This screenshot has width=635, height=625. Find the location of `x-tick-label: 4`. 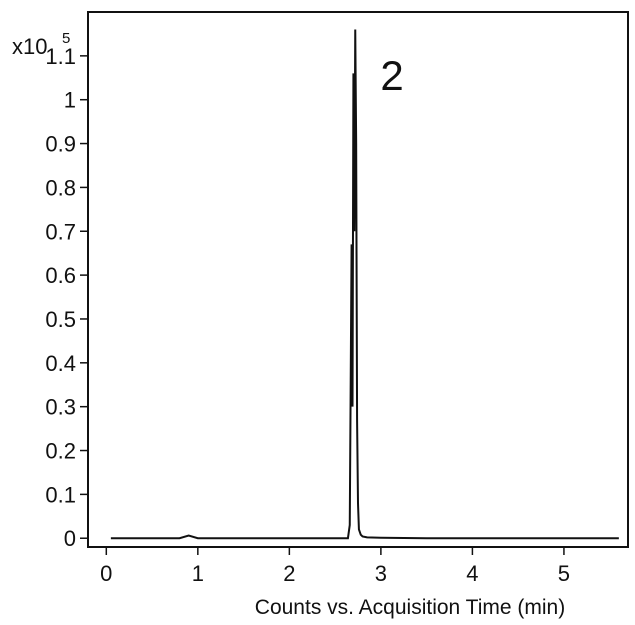

x-tick-label: 4 is located at coordinates (472, 573).